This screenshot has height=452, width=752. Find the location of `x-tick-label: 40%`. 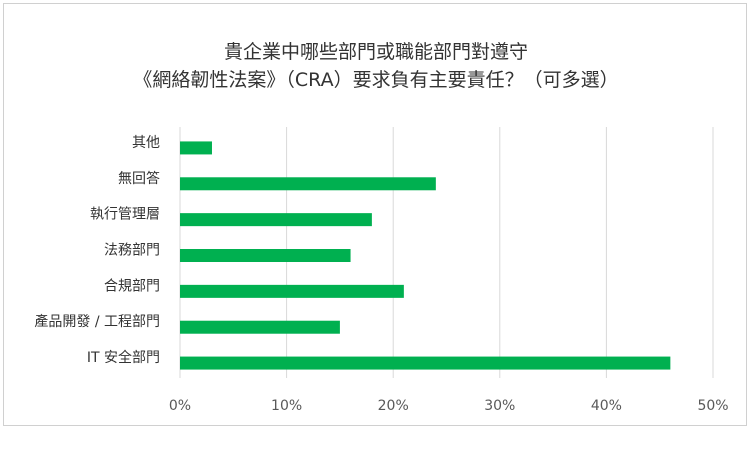

x-tick-label: 40% is located at coordinates (606, 406).